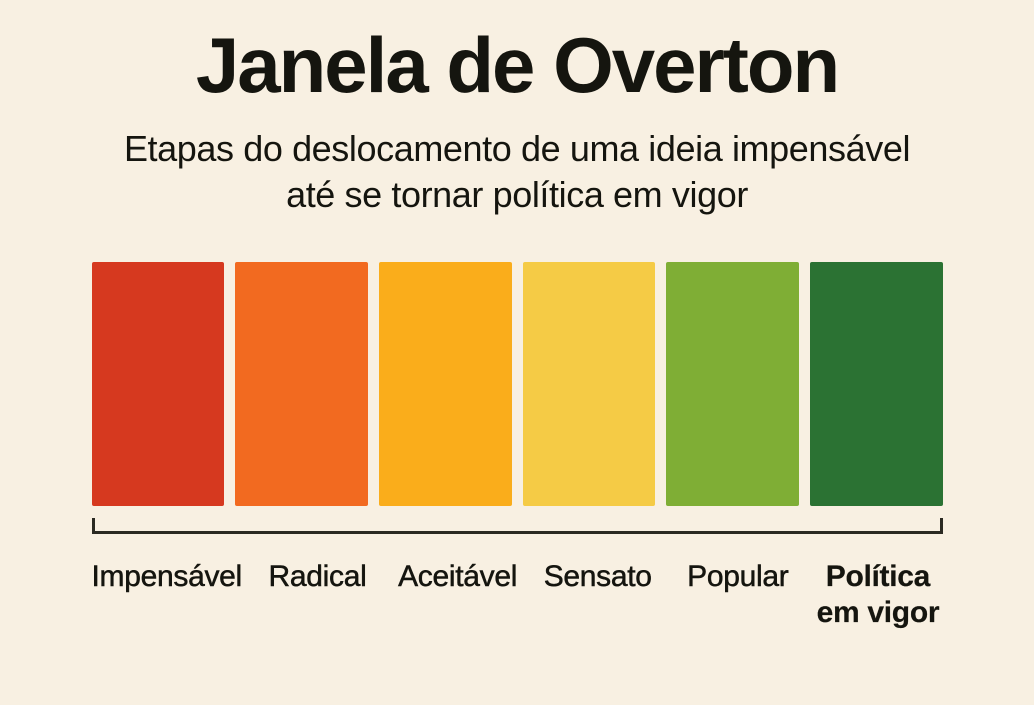 The height and width of the screenshot is (705, 1034). Describe the element at coordinates (738, 577) in the screenshot. I see `stage-label-popular: Popular` at that location.